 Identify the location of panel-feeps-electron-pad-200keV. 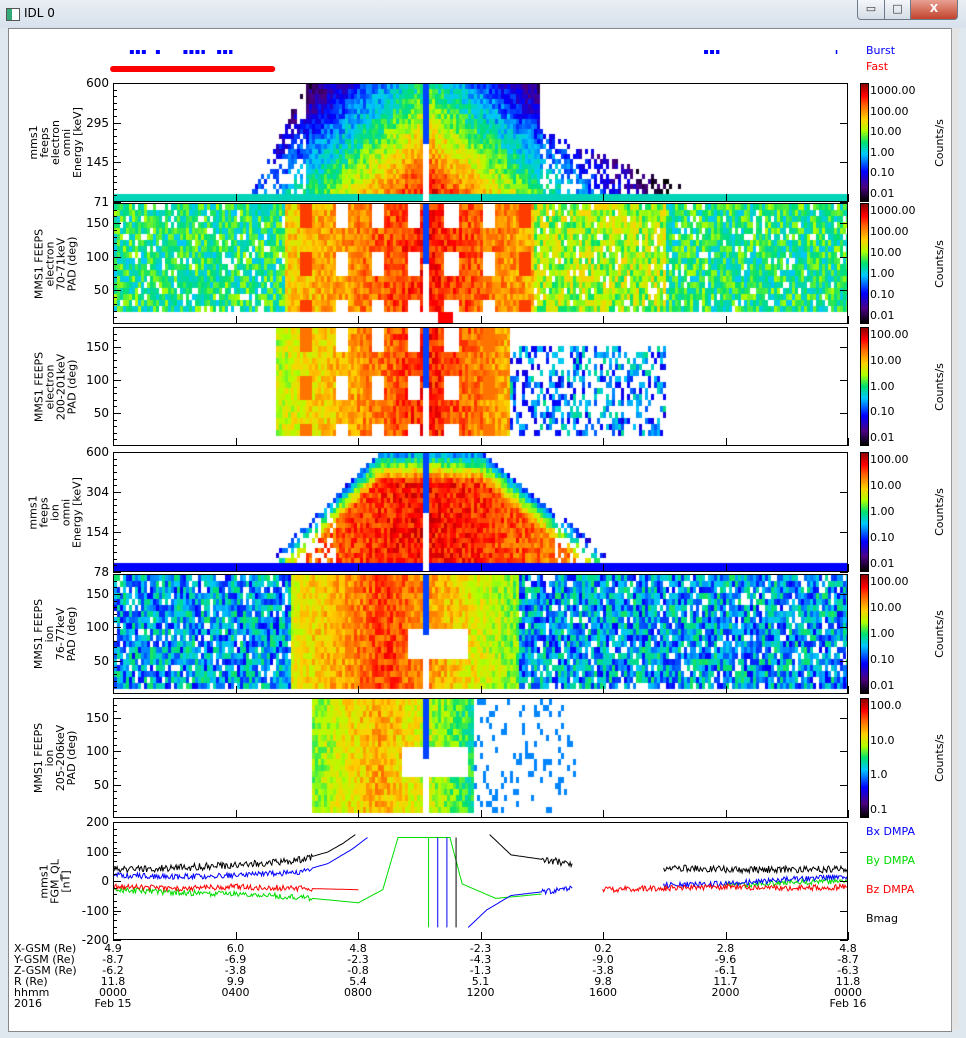
(480, 386).